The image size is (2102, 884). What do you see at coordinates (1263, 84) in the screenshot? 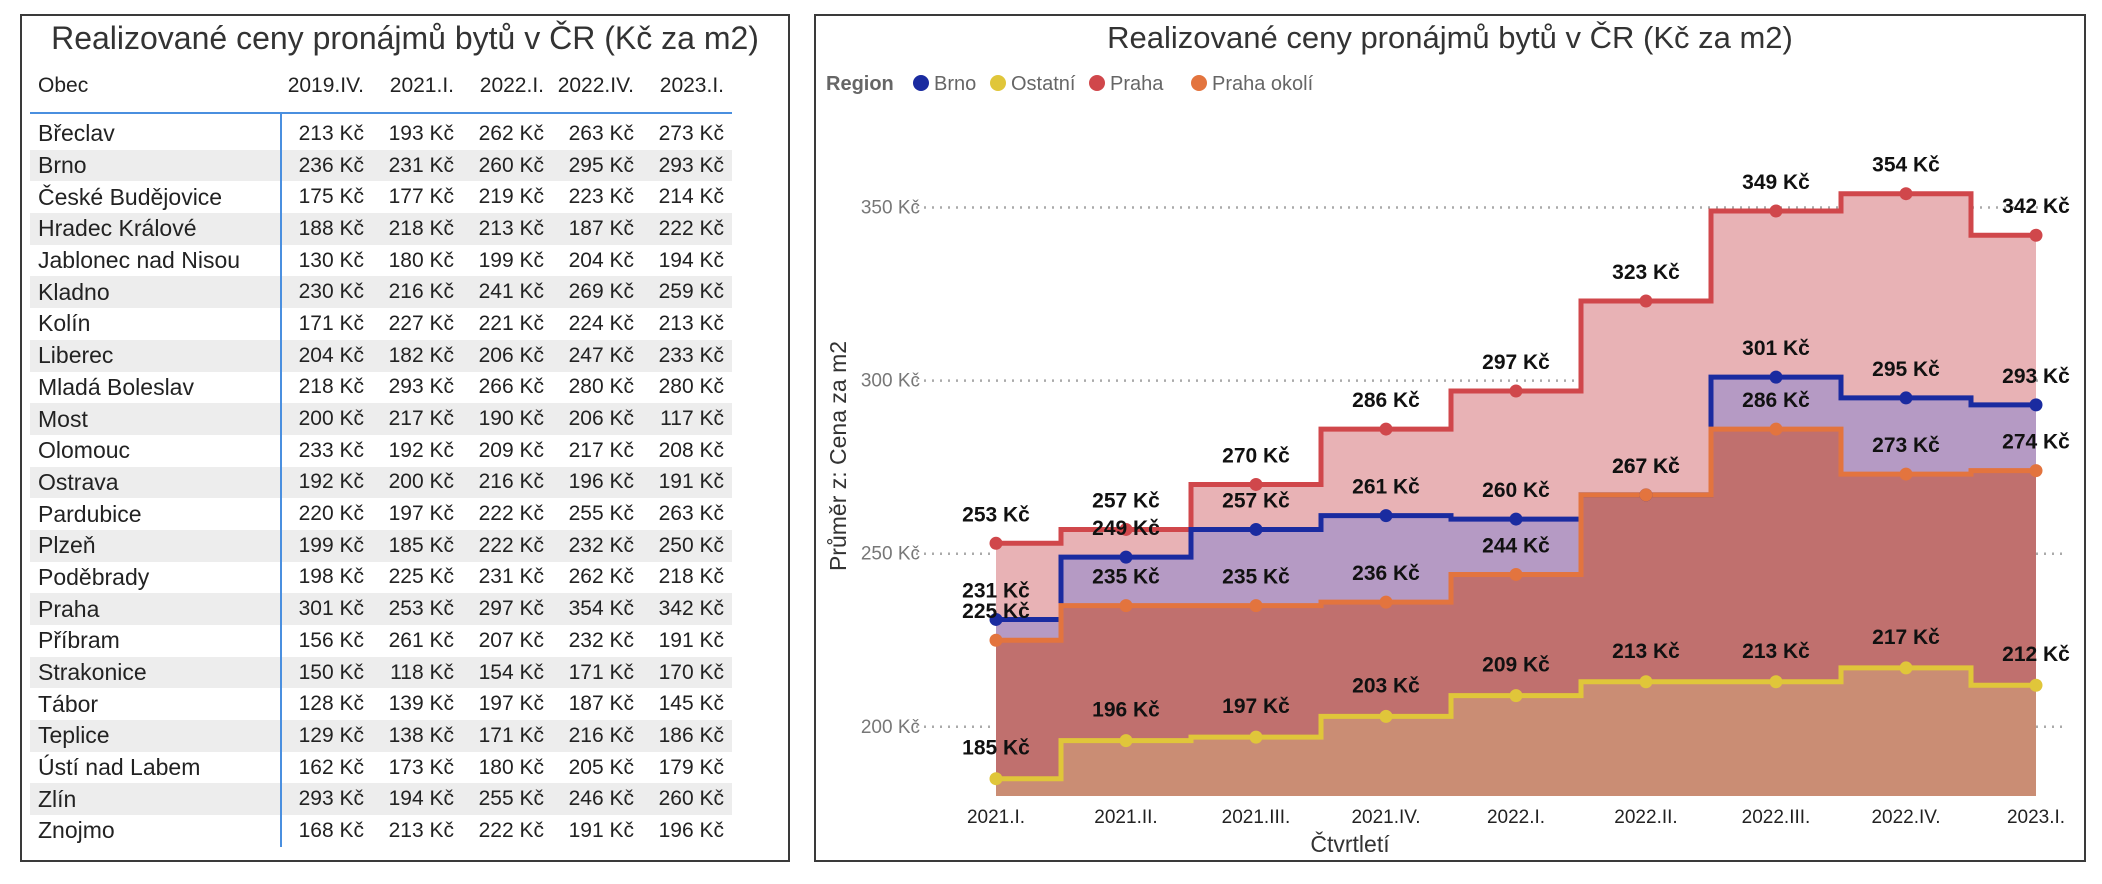
I see `legend-label: Praha okolí` at bounding box center [1263, 84].